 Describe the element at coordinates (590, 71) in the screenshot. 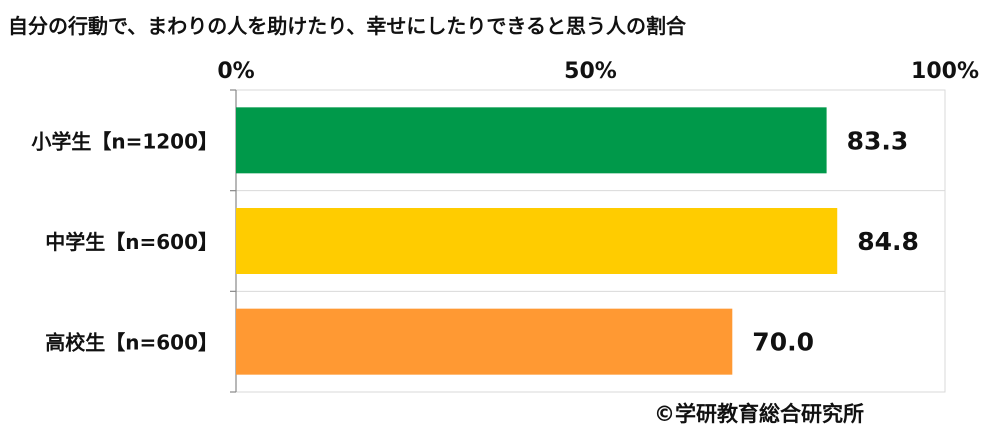

I see `x-tick-label: 50%` at that location.